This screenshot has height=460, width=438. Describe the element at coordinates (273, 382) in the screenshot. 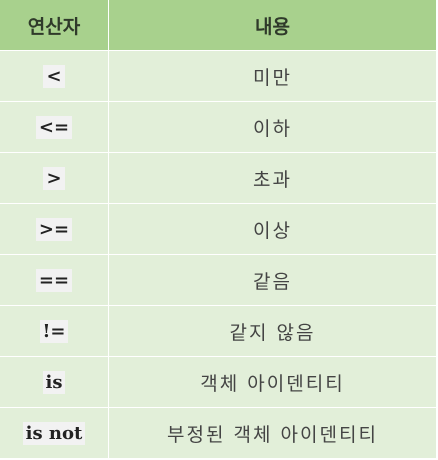

I see `description-cell: 객체 아이덴티티` at that location.